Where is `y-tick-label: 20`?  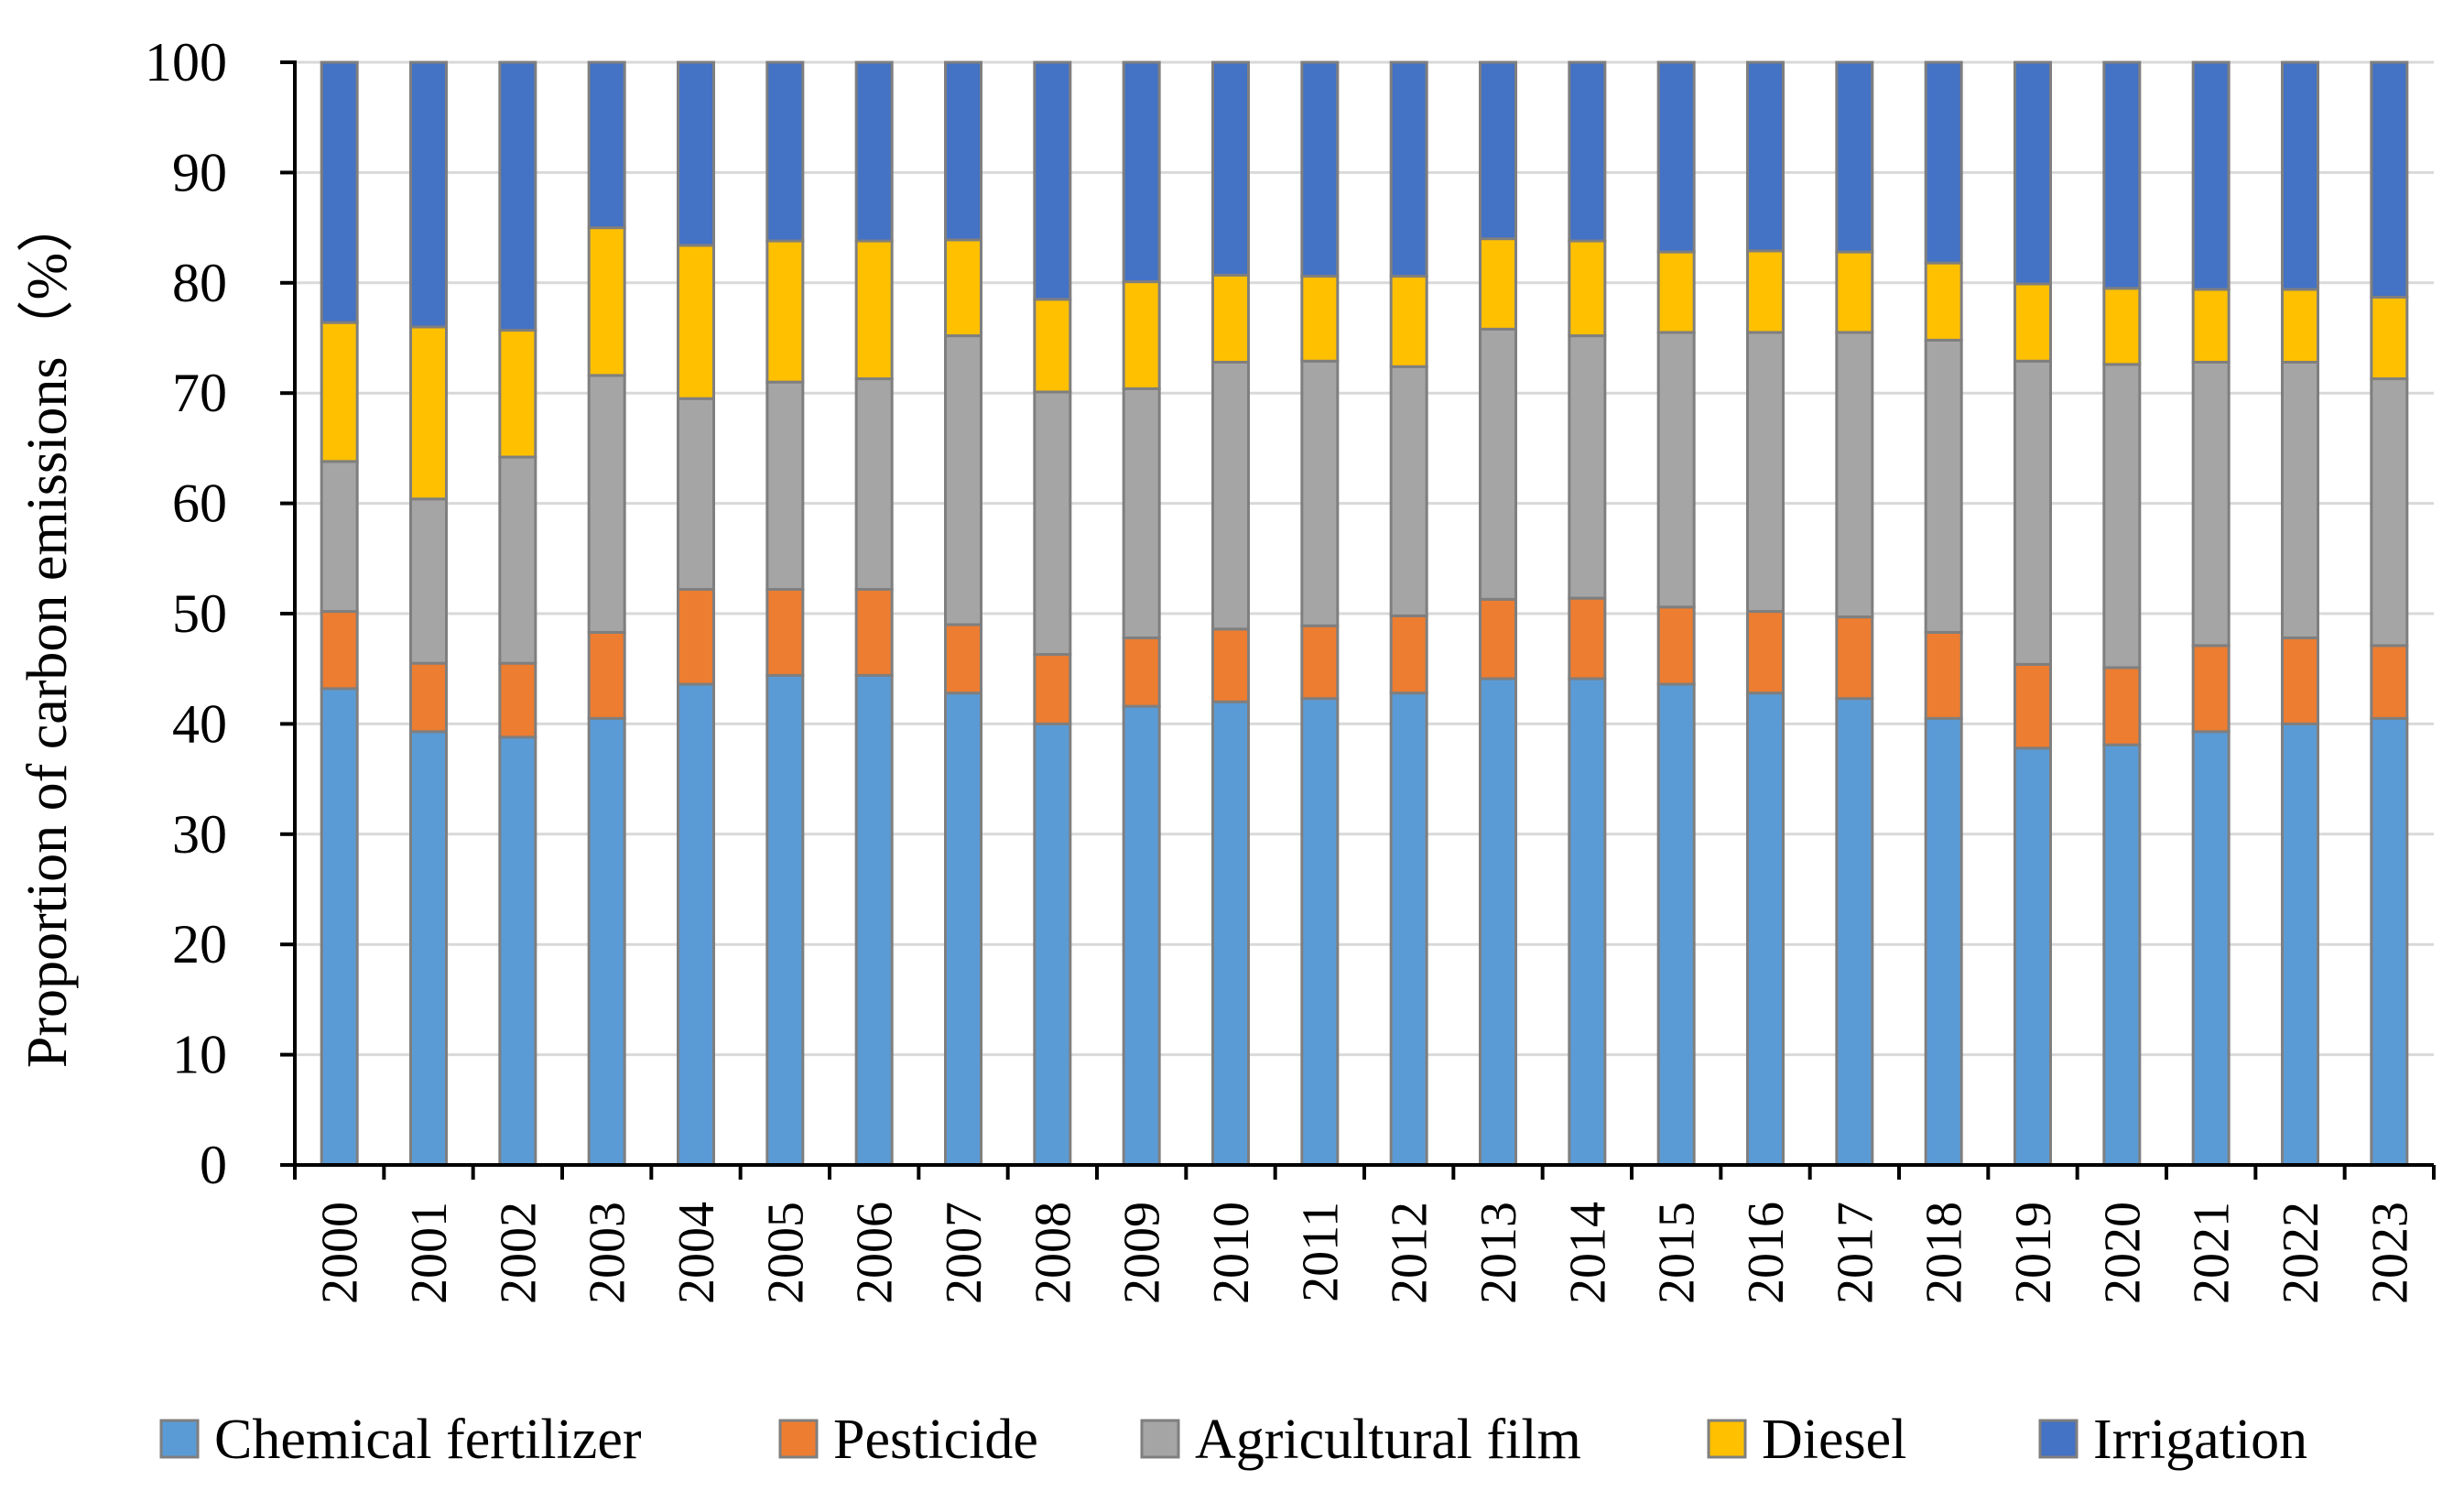
y-tick-label: 20 is located at coordinates (200, 944).